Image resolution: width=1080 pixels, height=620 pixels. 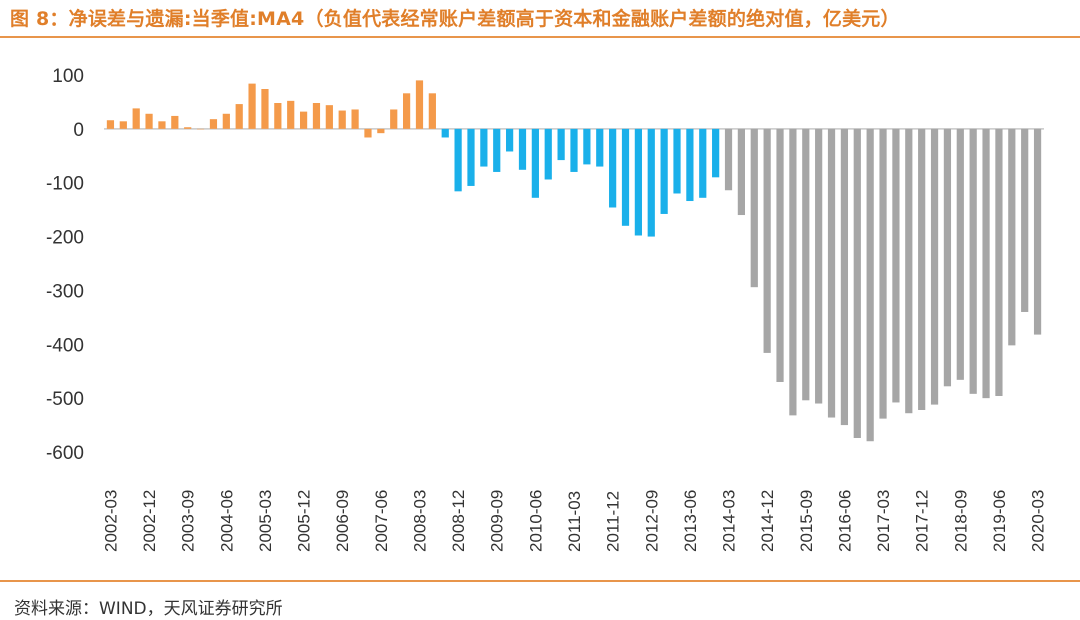 I want to click on y-axis-ticks: 100 0 -100 -200 -300 -400 -500 -600, so click(x=65, y=265).